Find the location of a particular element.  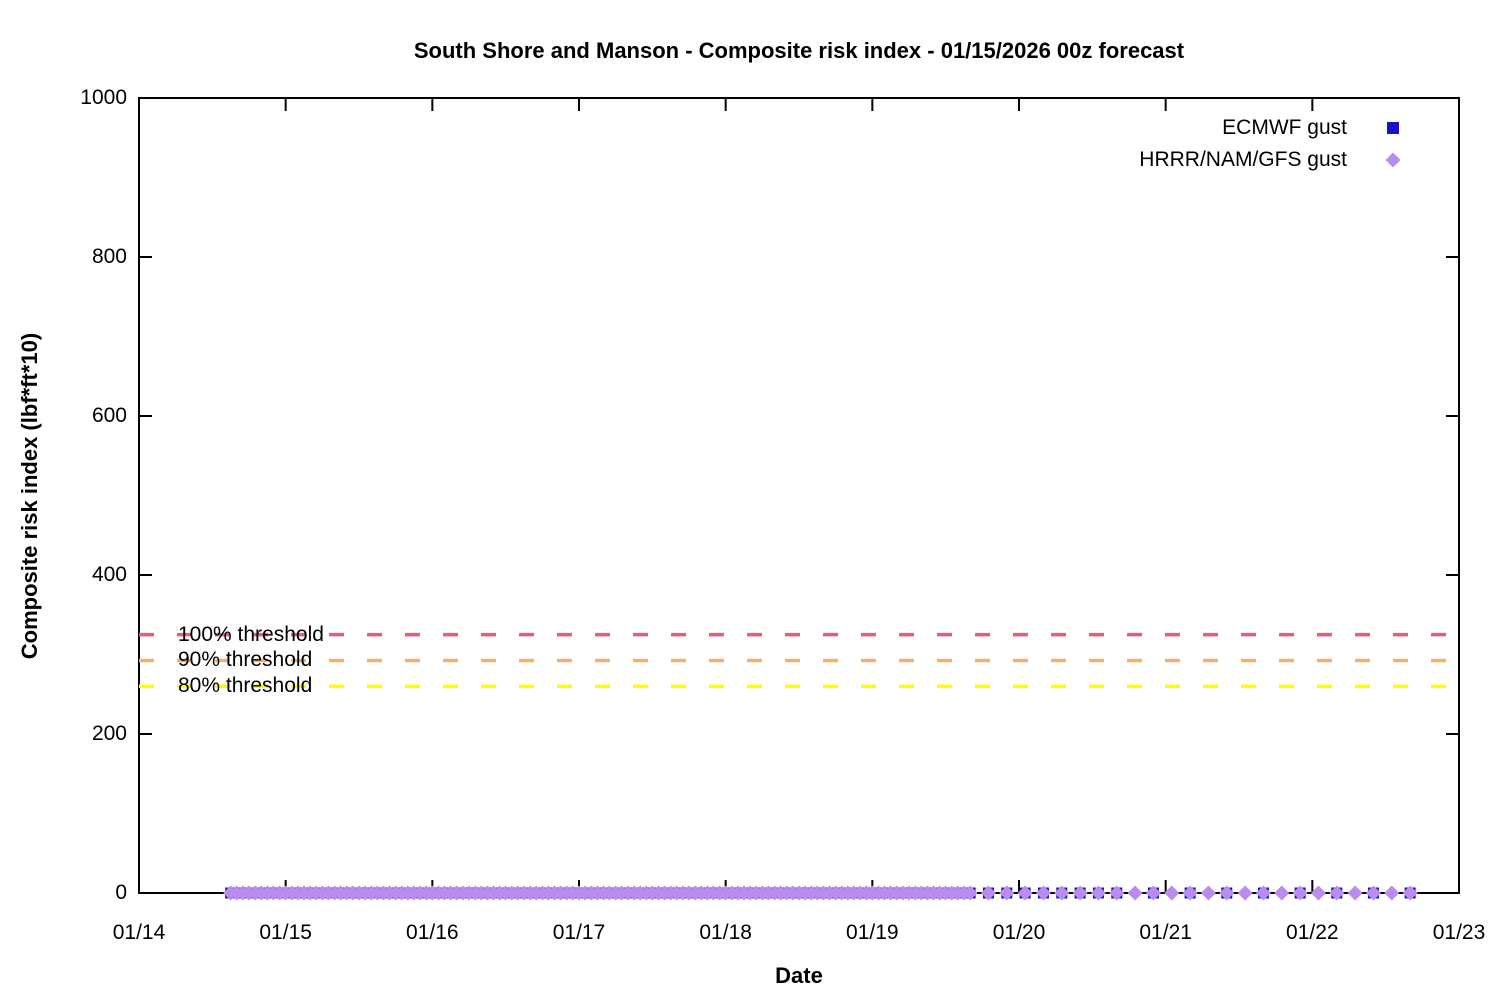

x-tick-label: 01/23 is located at coordinates (1459, 932).